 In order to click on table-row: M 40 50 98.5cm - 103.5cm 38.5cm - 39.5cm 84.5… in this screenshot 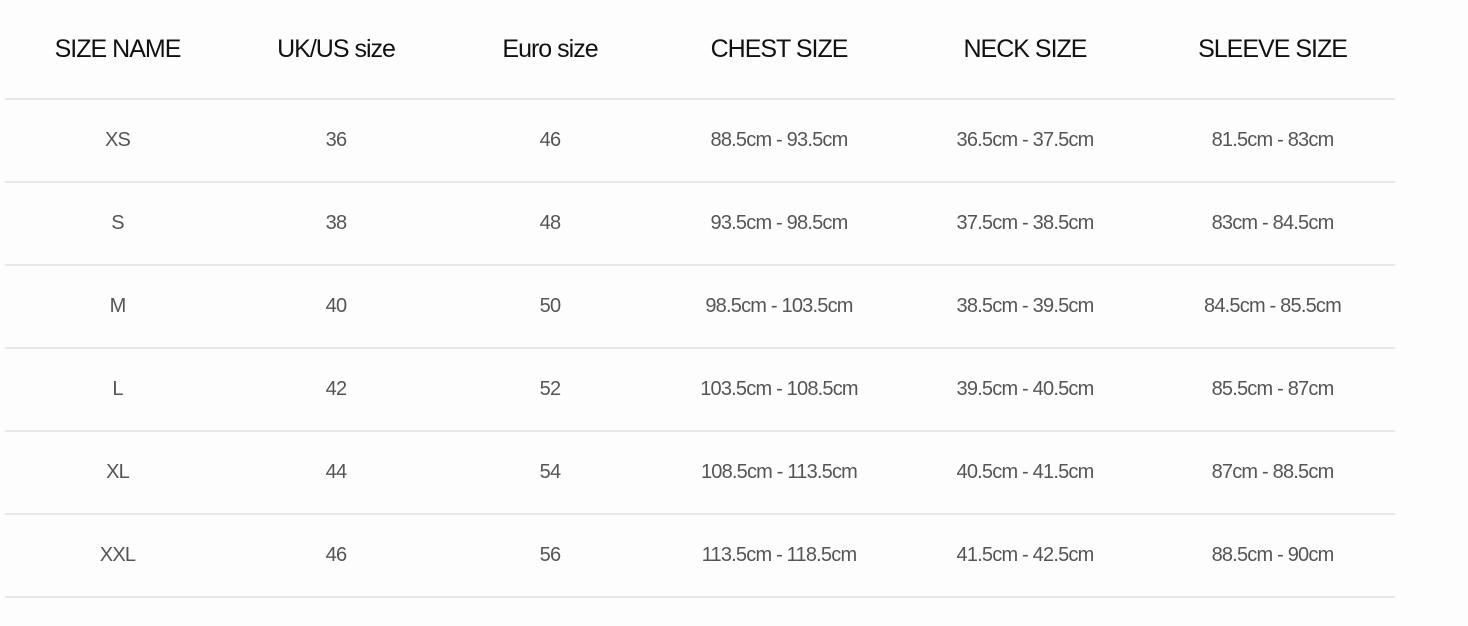, I will do `click(700, 307)`.